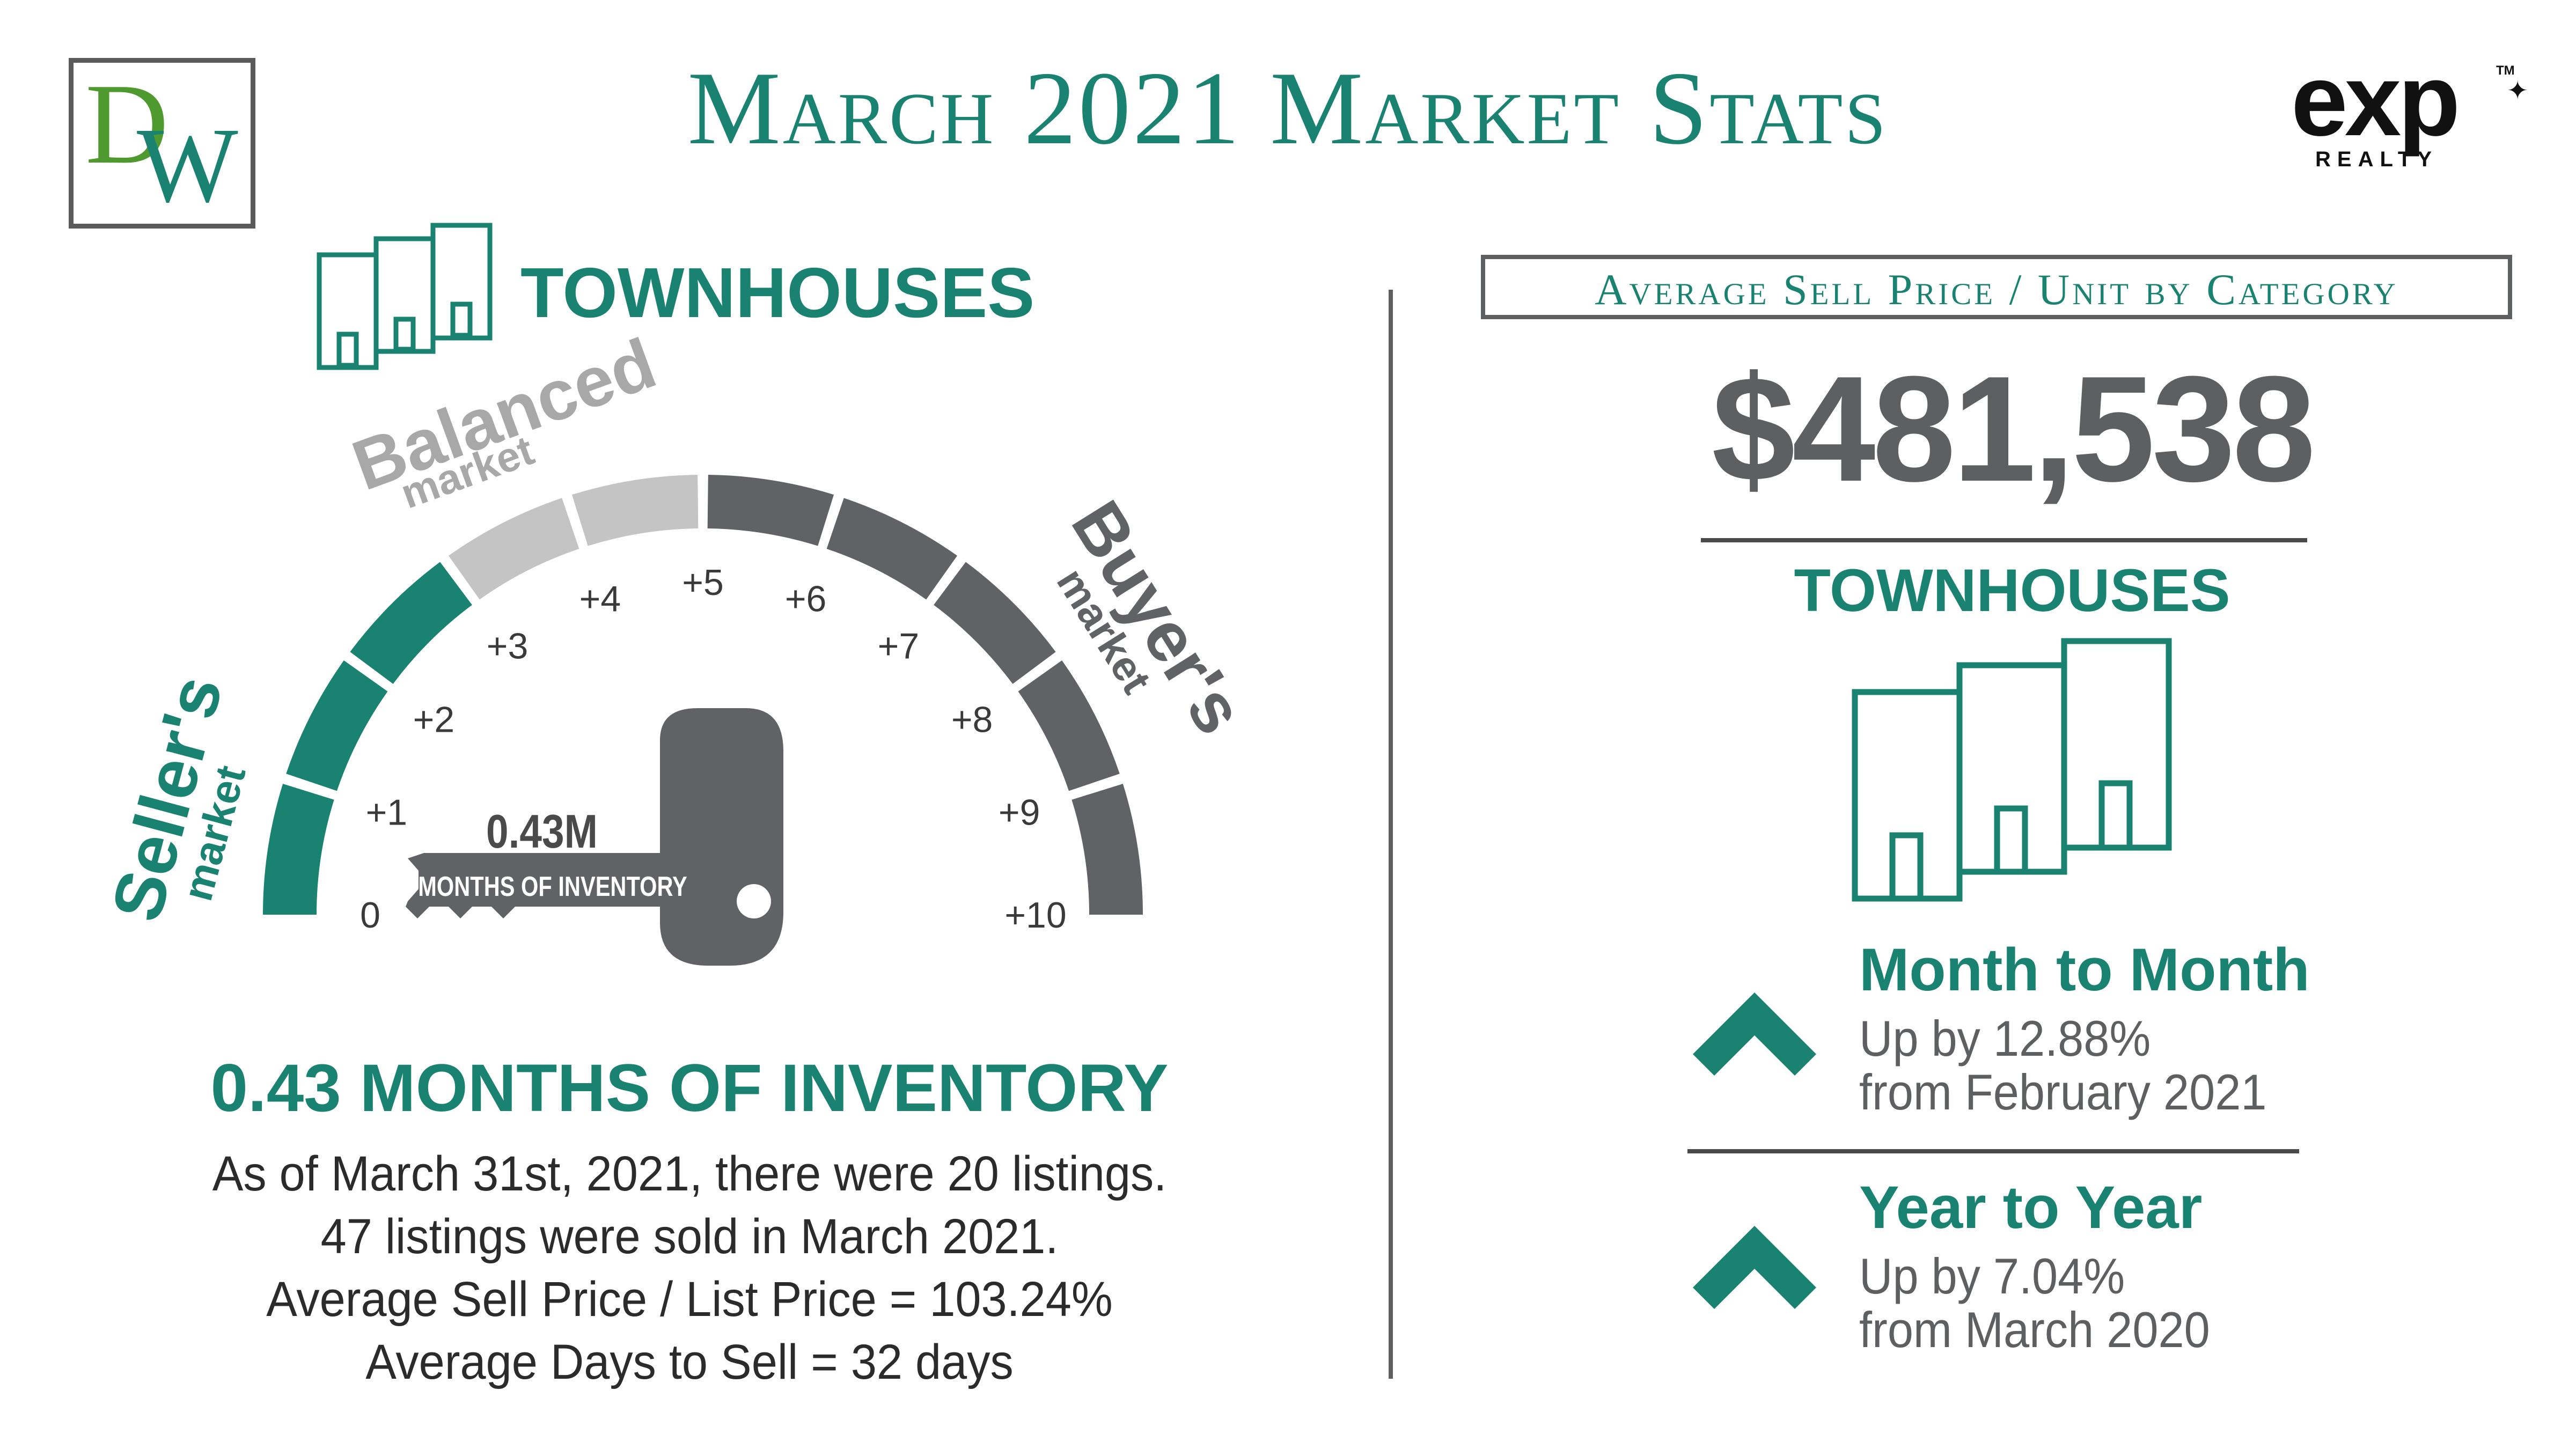 Image resolution: width=2576 pixels, height=1449 pixels. Describe the element at coordinates (508, 646) in the screenshot. I see `gauge-tick-label: +3` at that location.